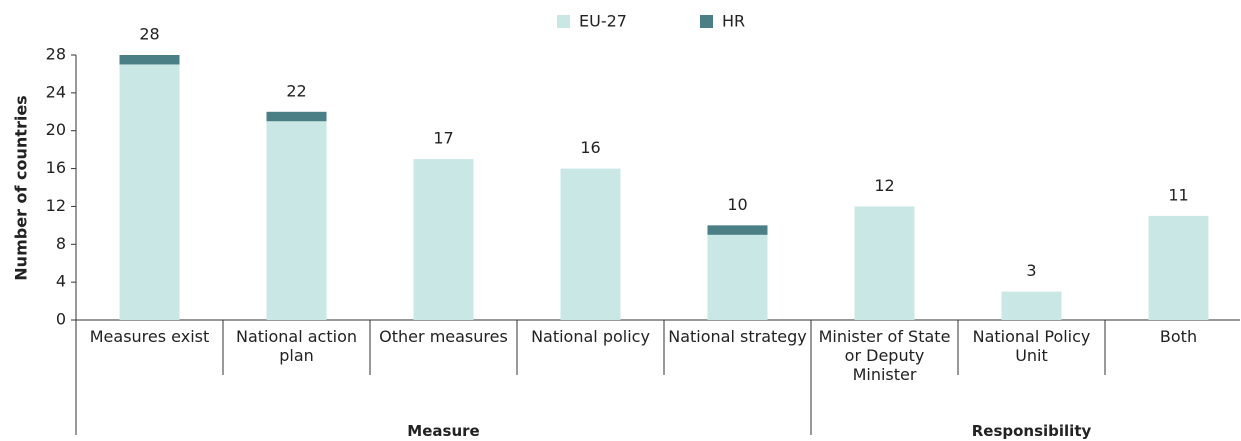  I want to click on total-label: 12, so click(884, 185).